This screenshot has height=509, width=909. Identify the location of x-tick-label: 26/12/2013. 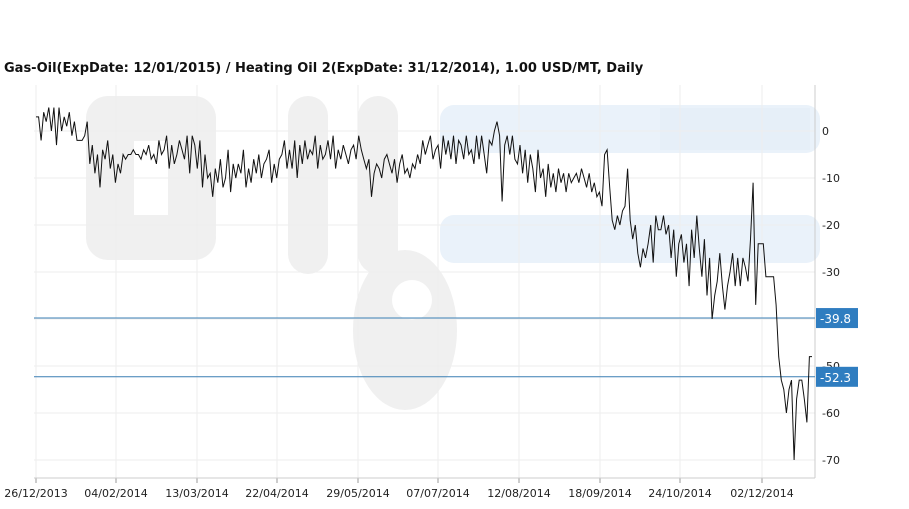
(35, 493).